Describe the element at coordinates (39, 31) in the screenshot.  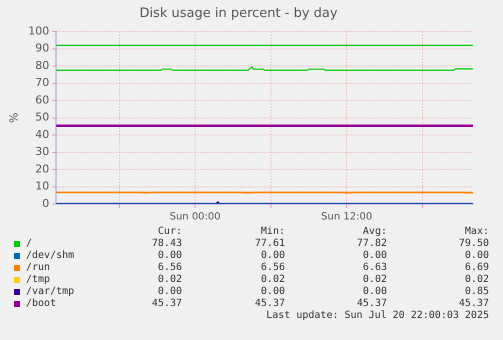
I see `y-tick-label: 100` at that location.